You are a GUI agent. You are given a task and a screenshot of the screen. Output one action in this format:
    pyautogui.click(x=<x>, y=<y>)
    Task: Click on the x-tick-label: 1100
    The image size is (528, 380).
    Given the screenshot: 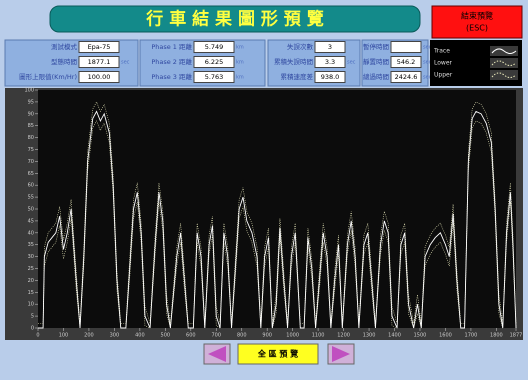 What is the action you would take?
    pyautogui.click(x=318, y=336)
    